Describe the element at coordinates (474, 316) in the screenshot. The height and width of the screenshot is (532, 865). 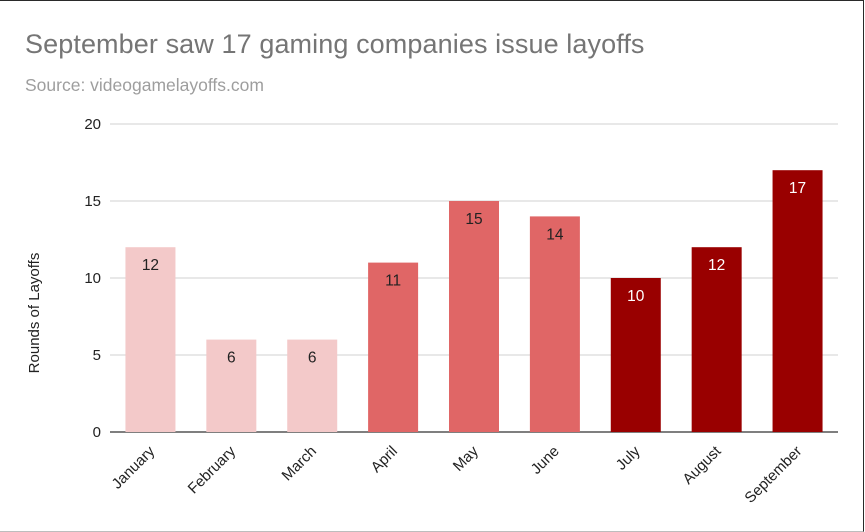
I see `bar-may` at that location.